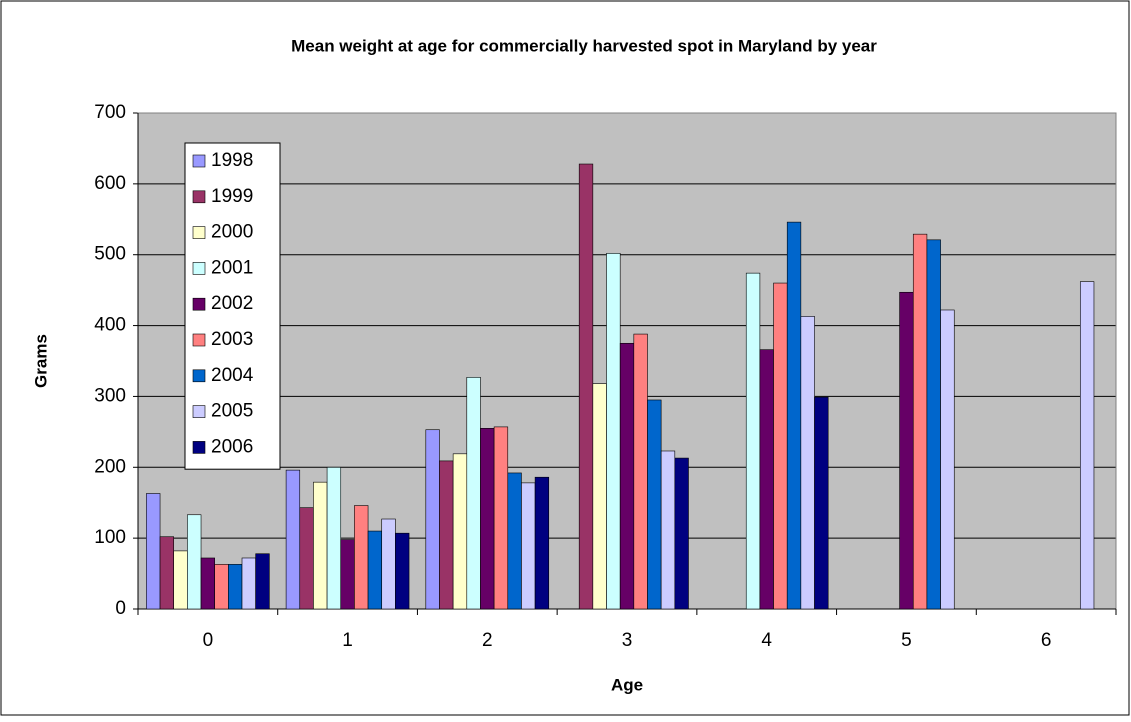  I want to click on x-axis-label: Age, so click(627, 684).